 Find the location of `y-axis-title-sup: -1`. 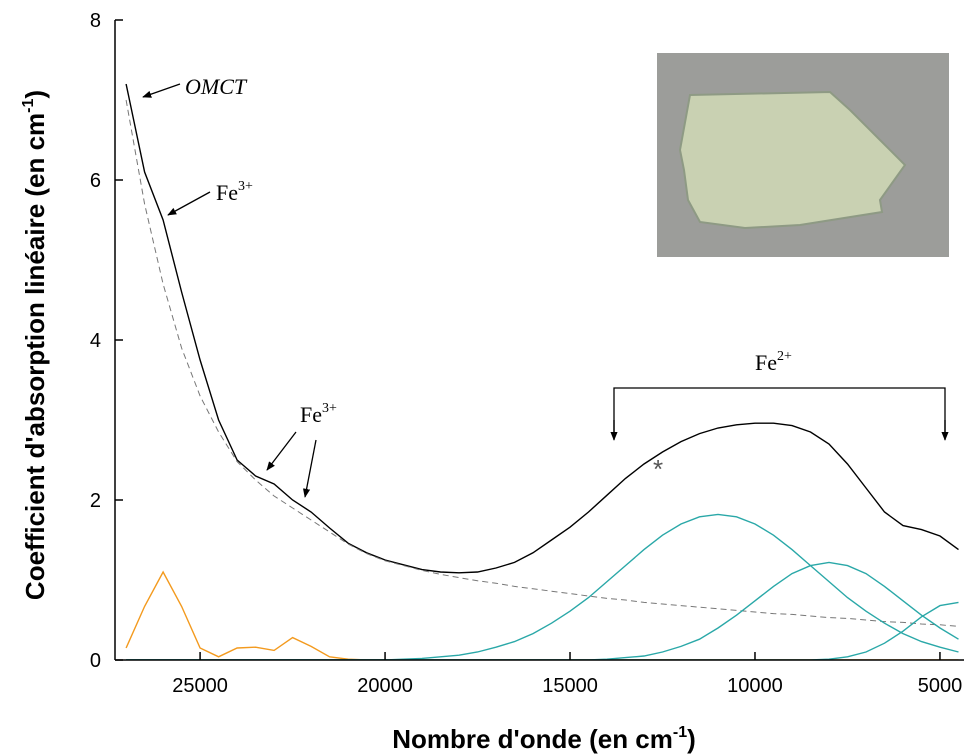

y-axis-title-sup: -1 is located at coordinates (28, 105).